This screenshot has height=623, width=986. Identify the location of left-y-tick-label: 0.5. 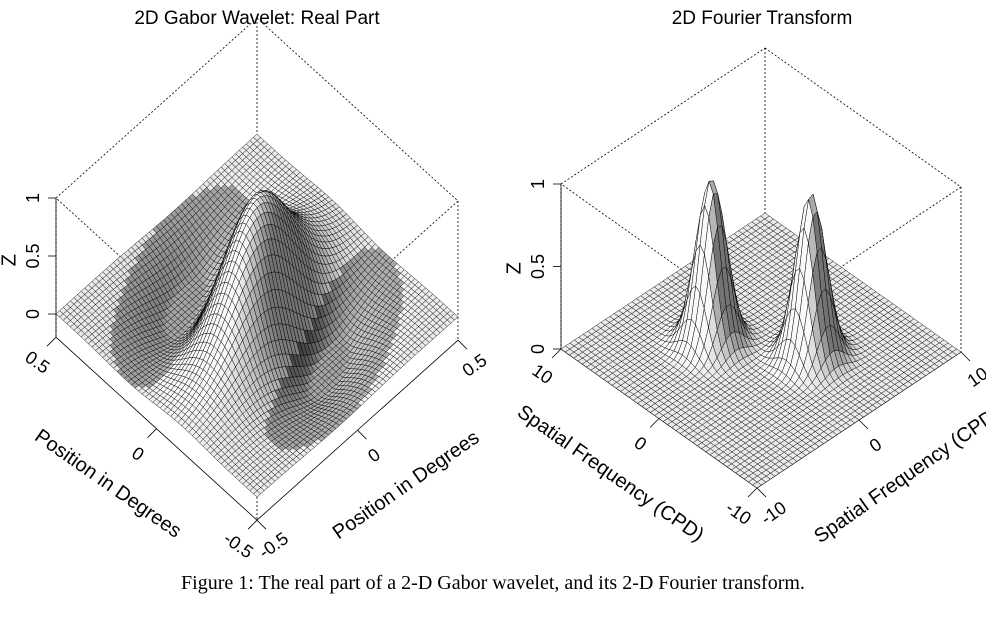
(475, 365).